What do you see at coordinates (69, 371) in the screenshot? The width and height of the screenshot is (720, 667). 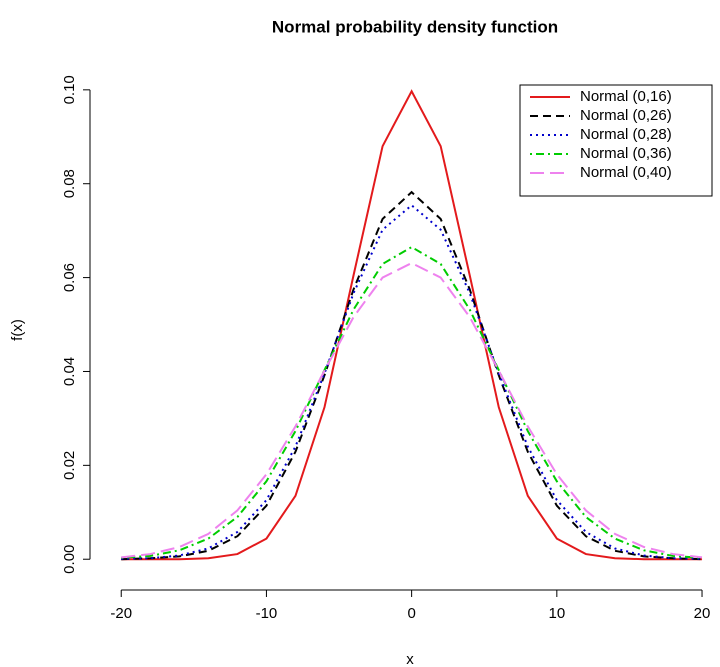 I see `y-tick-label: 0.04` at bounding box center [69, 371].